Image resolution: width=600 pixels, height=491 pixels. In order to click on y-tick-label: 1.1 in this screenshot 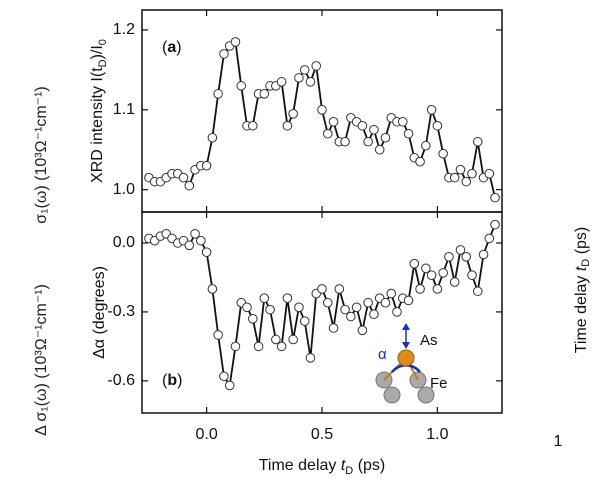, I will do `click(124, 109)`.